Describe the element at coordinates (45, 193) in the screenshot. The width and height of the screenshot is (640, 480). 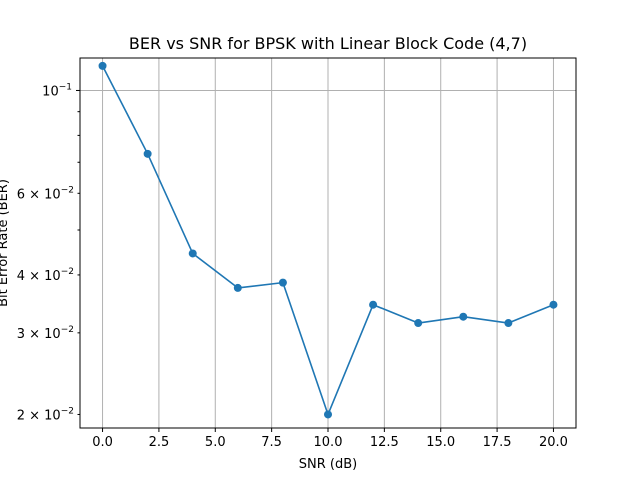
I see `y-minor-tick-label: 6 × 10⁻²` at that location.